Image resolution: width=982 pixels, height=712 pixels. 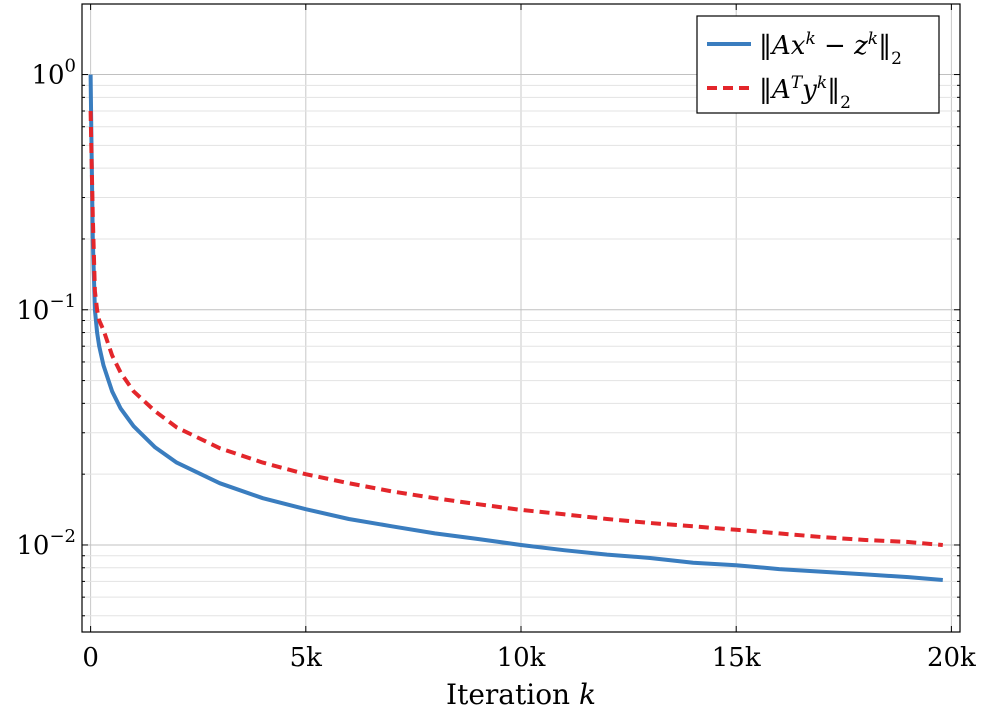 What do you see at coordinates (521, 658) in the screenshot?
I see `x-tick-label: 10k` at bounding box center [521, 658].